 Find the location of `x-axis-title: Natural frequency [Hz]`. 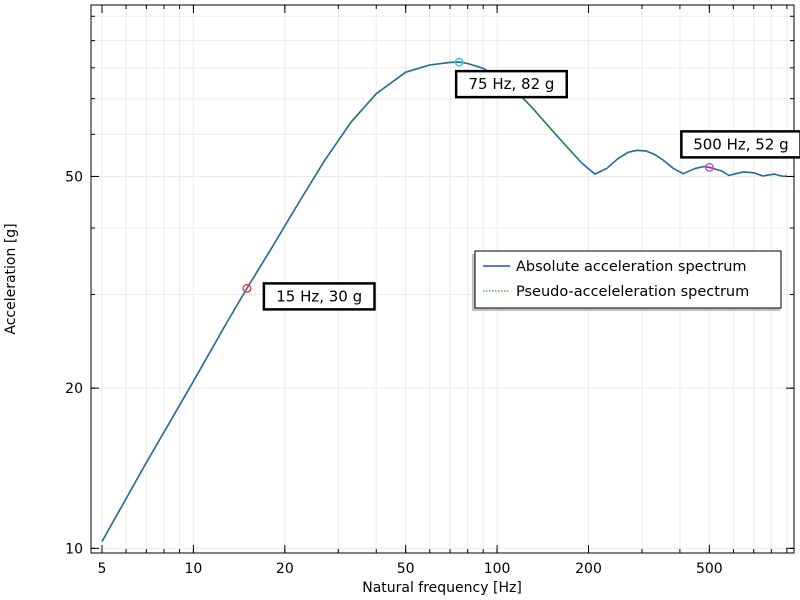

x-axis-title: Natural frequency [Hz] is located at coordinates (442, 588).